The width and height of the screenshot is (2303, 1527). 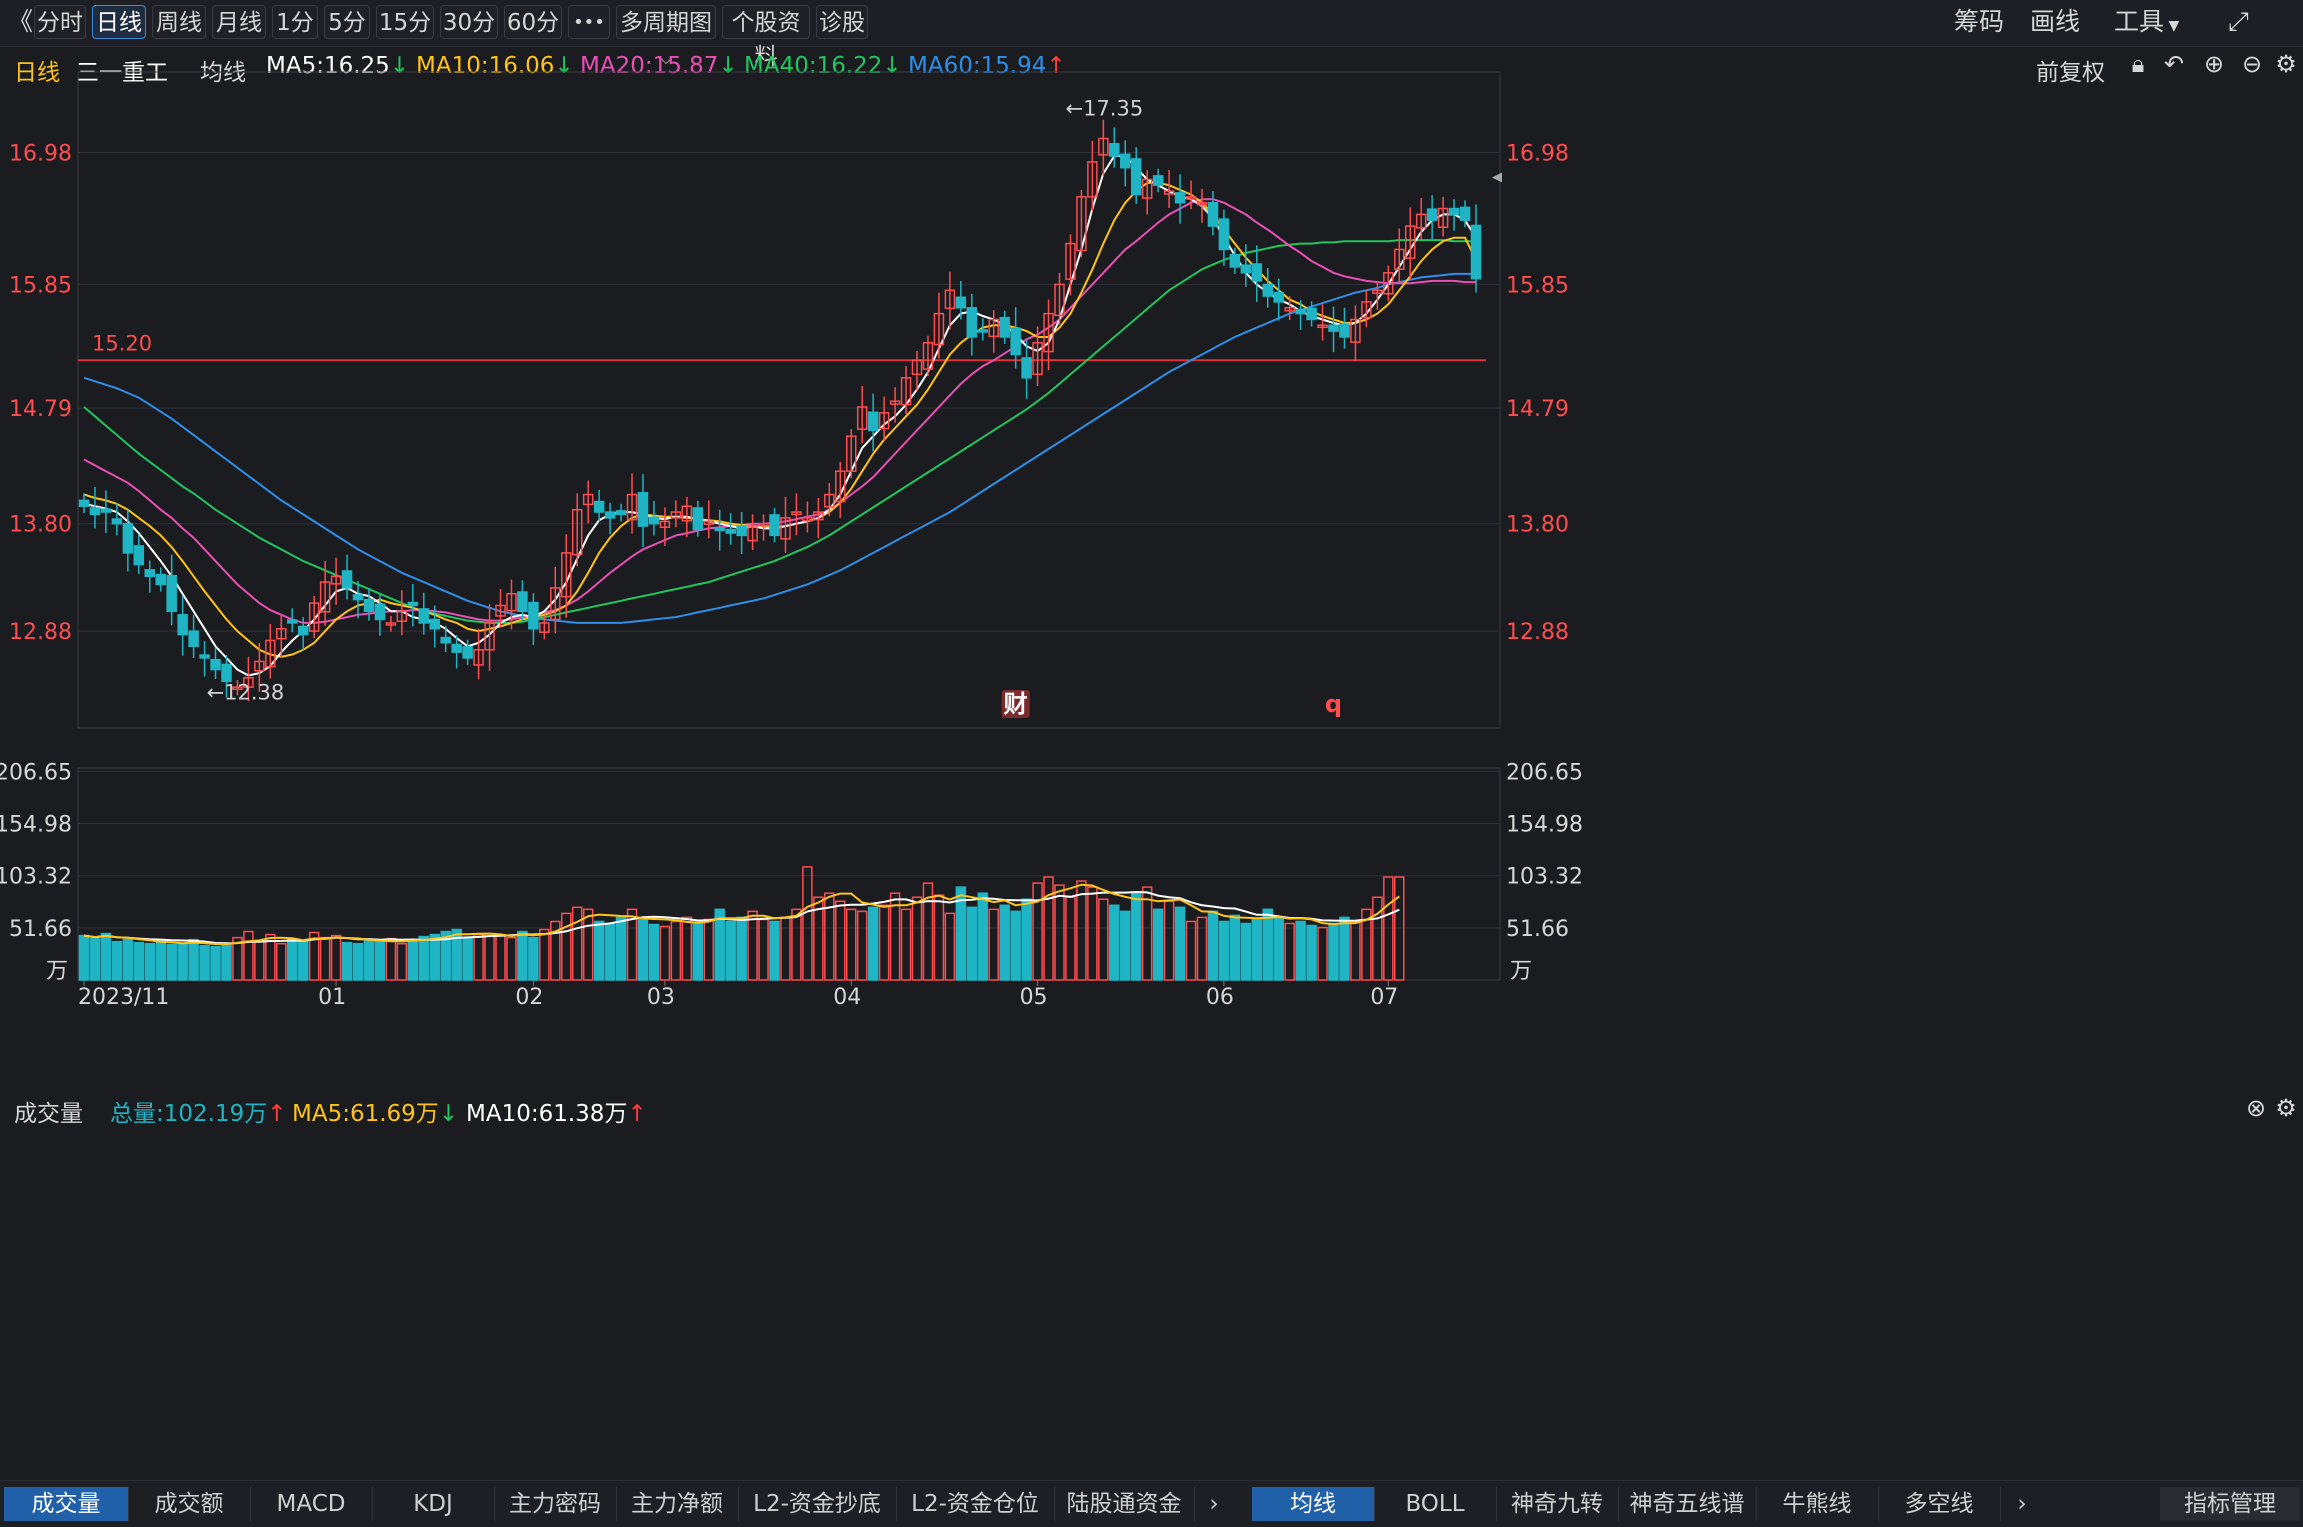 What do you see at coordinates (766, 37) in the screenshot?
I see `stock-profile-button: 个股资料` at bounding box center [766, 37].